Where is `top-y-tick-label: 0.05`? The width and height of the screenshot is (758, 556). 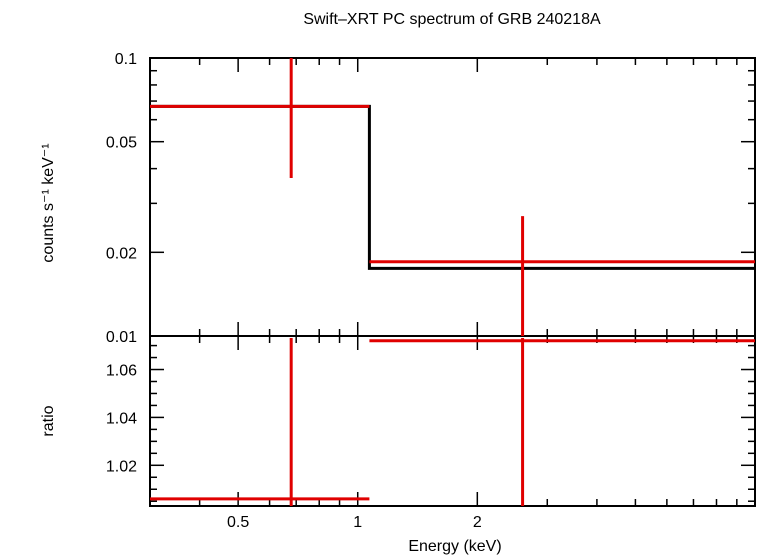 top-y-tick-label: 0.05 is located at coordinates (121, 143).